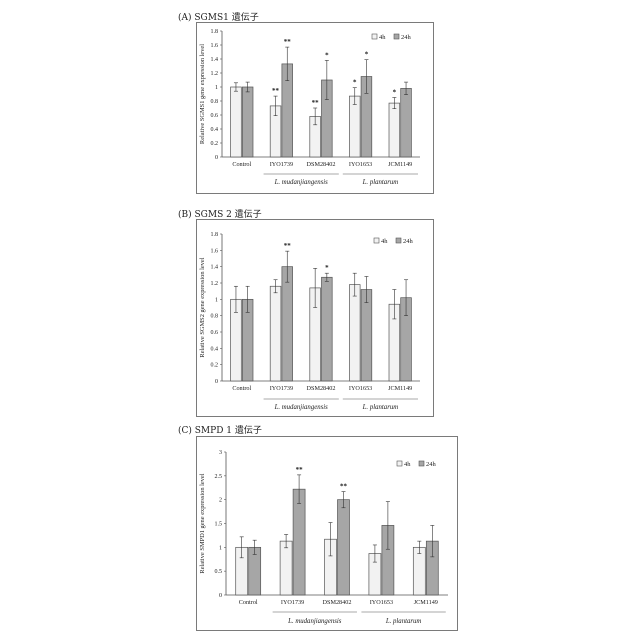 This screenshot has height=640, width=640. Describe the element at coordinates (202, 307) in the screenshot. I see `chart-b-ylabel: Relative SGMS2 gene expression level` at that location.